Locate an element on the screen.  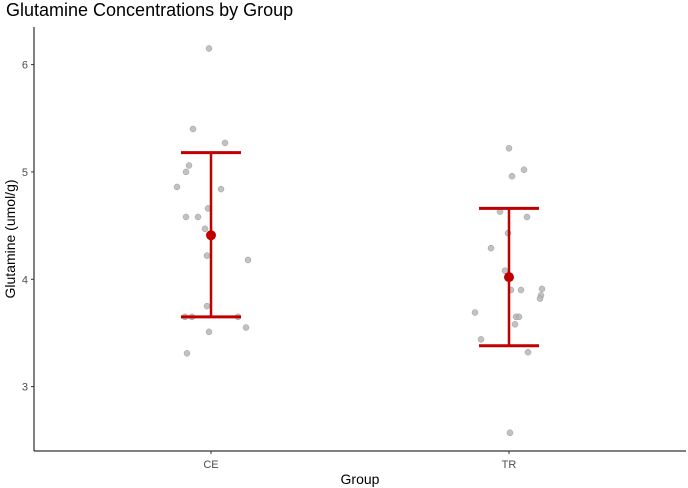
y-tick-label: 5 is located at coordinates (25, 173).